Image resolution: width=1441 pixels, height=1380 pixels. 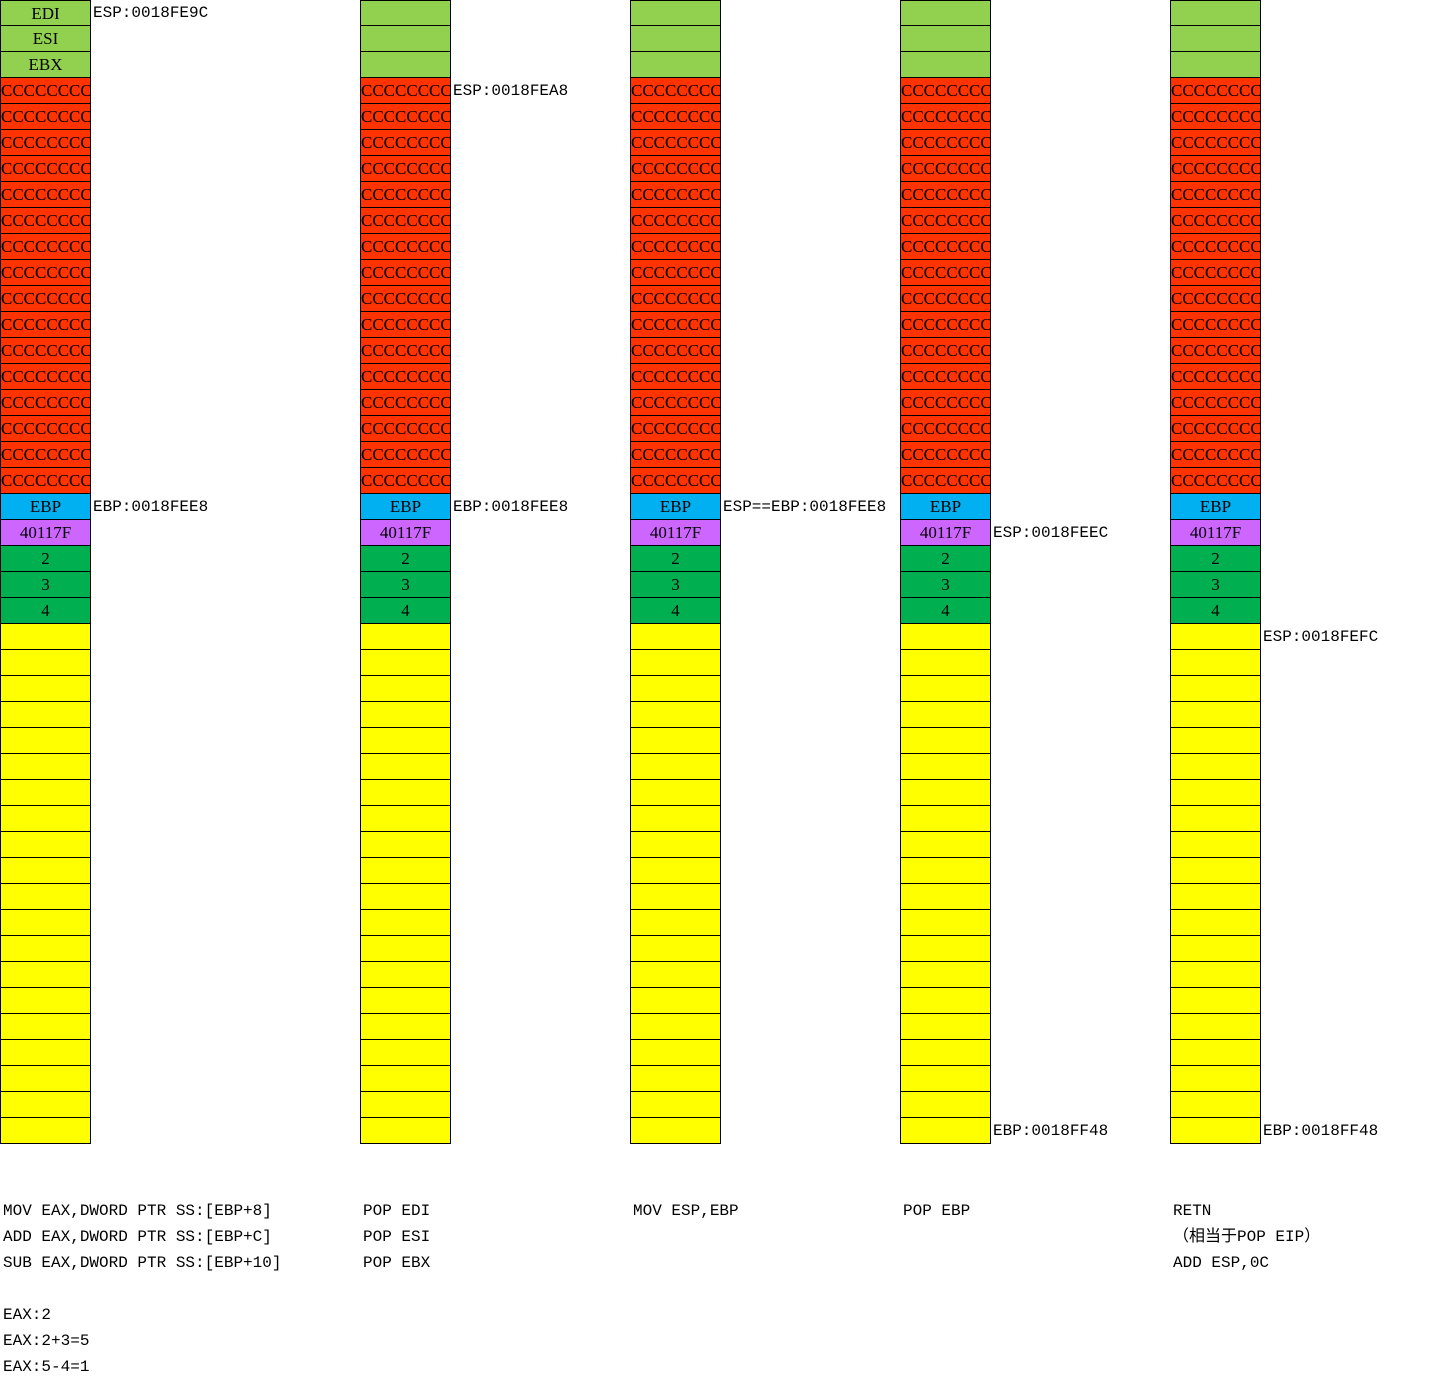 I want to click on register-pointer-label: EBP:0018FF48, so click(x=1321, y=1131).